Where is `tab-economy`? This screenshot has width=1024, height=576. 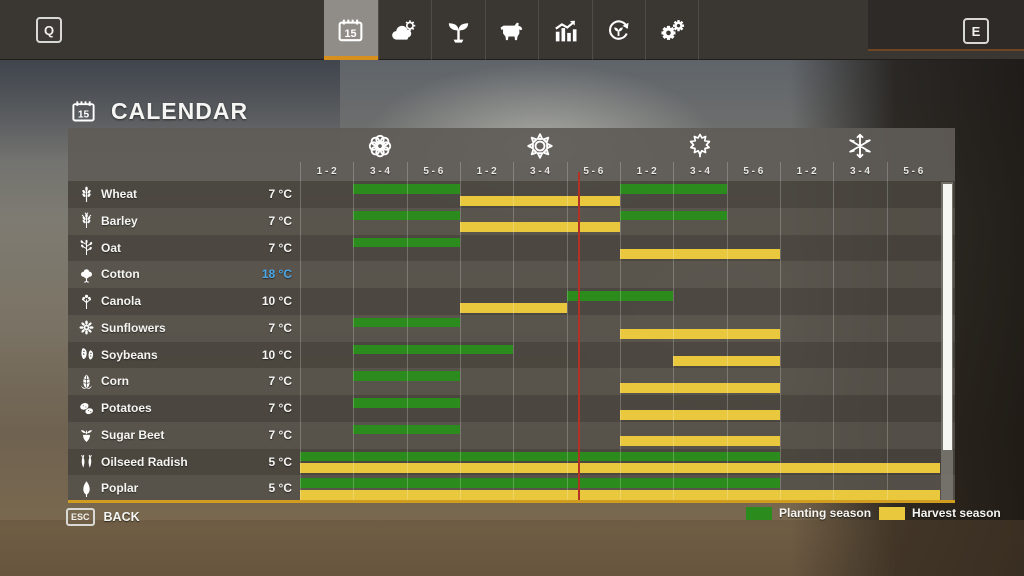 tab-economy is located at coordinates (565, 30).